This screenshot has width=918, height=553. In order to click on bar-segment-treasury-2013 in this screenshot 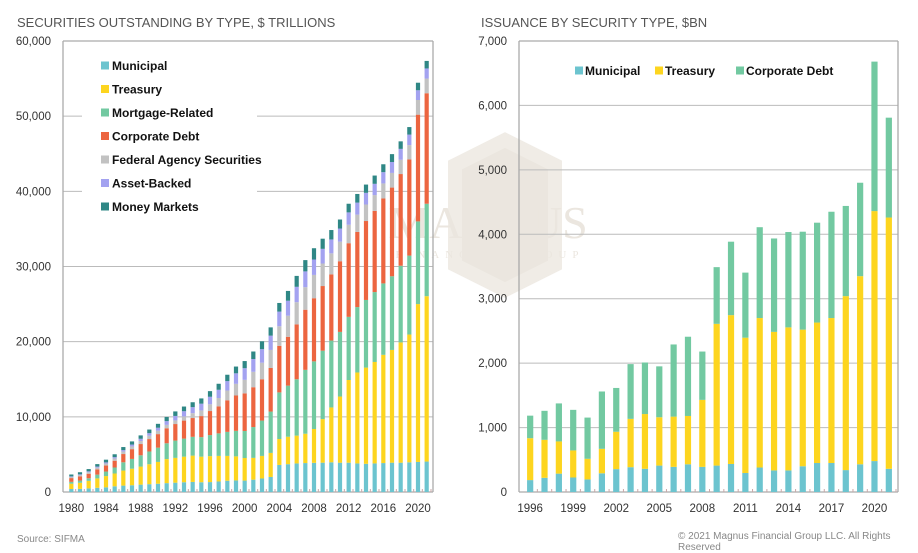, I will do `click(774, 401)`.